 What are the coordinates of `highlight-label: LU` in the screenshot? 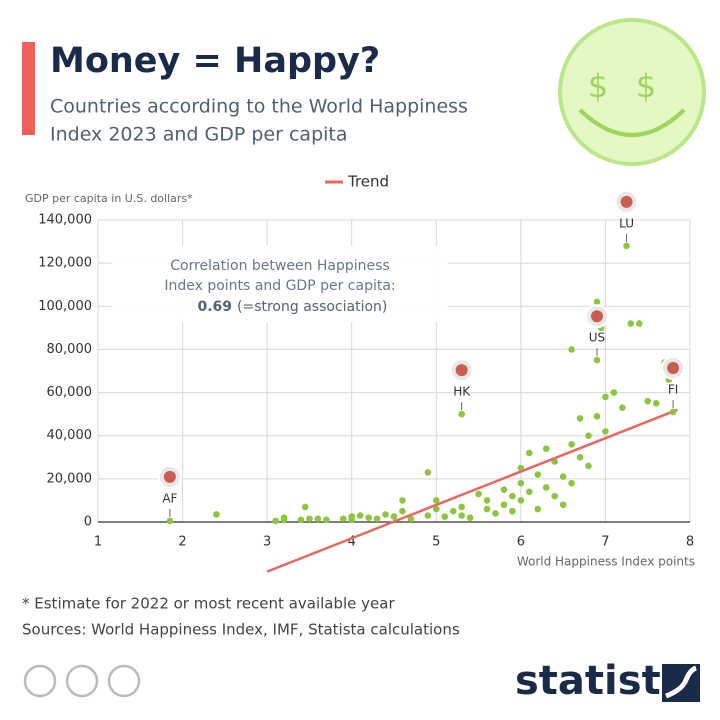 It's located at (626, 223).